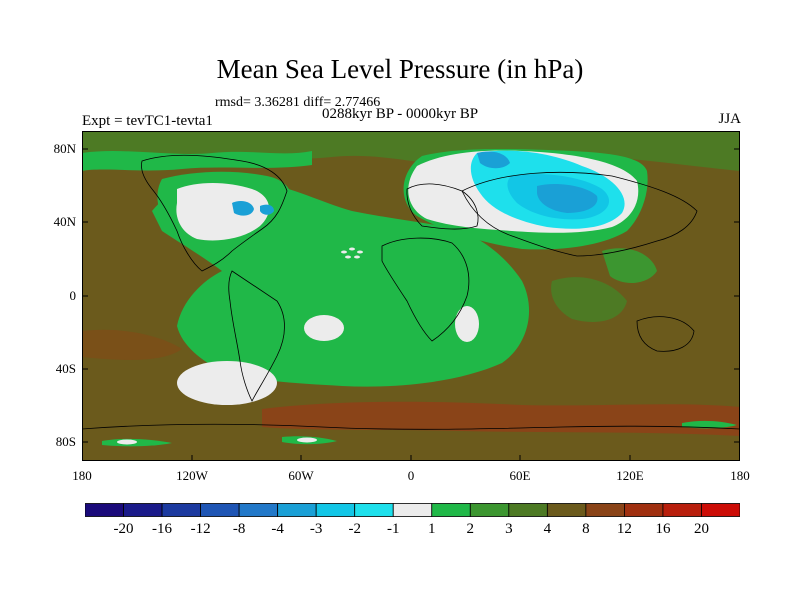  Describe the element at coordinates (65, 368) in the screenshot. I see `lat-label-40s: 40S` at that location.